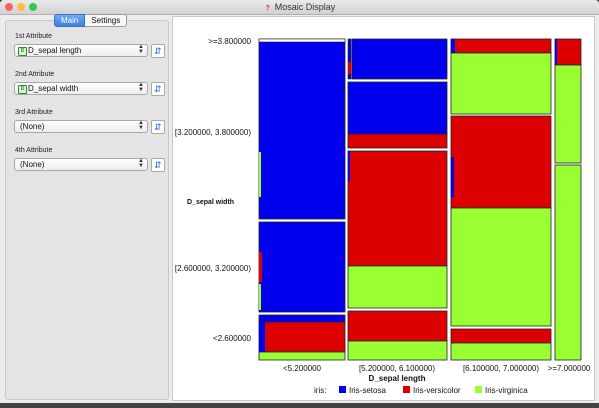 The height and width of the screenshot is (408, 599). Describe the element at coordinates (213, 132) in the screenshot. I see `y-tick-label: [3.200000, 3.800000)` at that location.